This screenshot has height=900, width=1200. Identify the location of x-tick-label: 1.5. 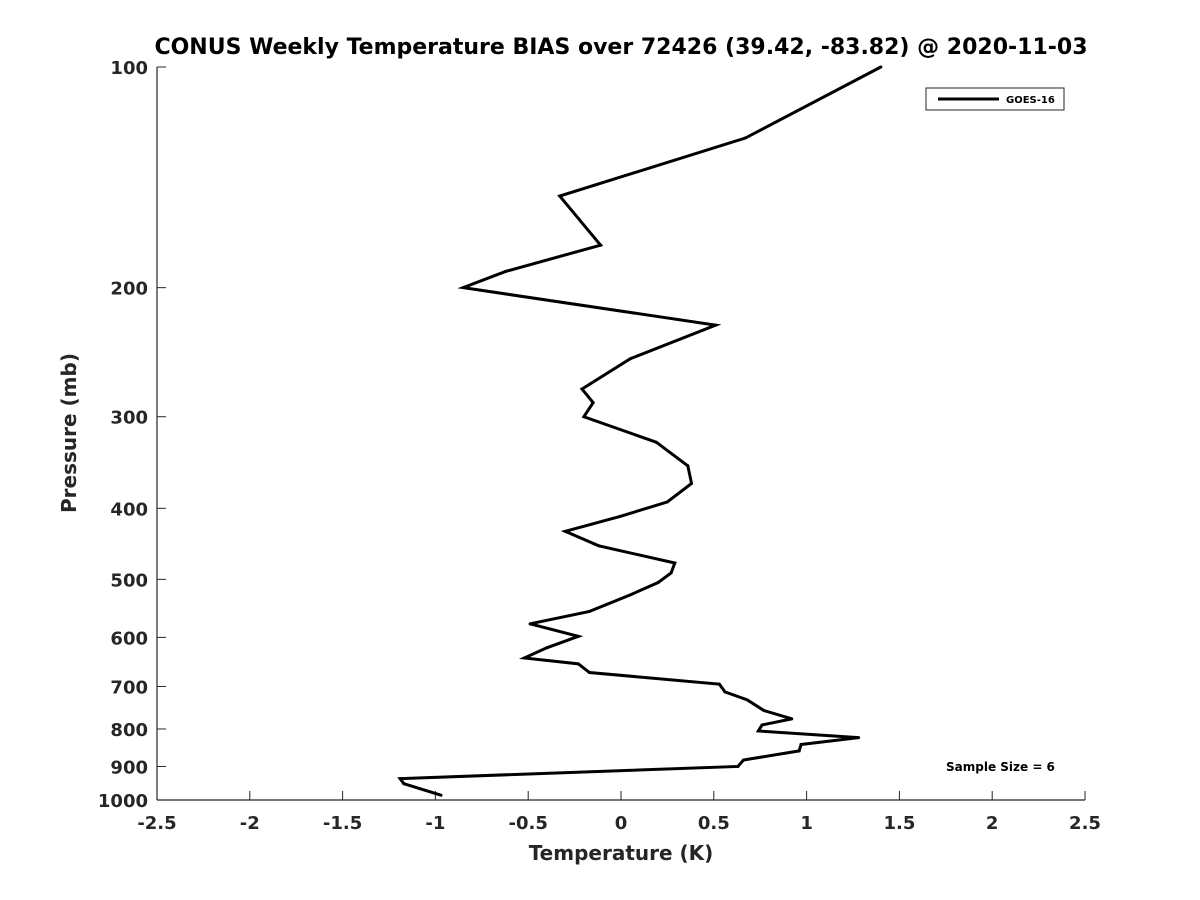
(899, 823).